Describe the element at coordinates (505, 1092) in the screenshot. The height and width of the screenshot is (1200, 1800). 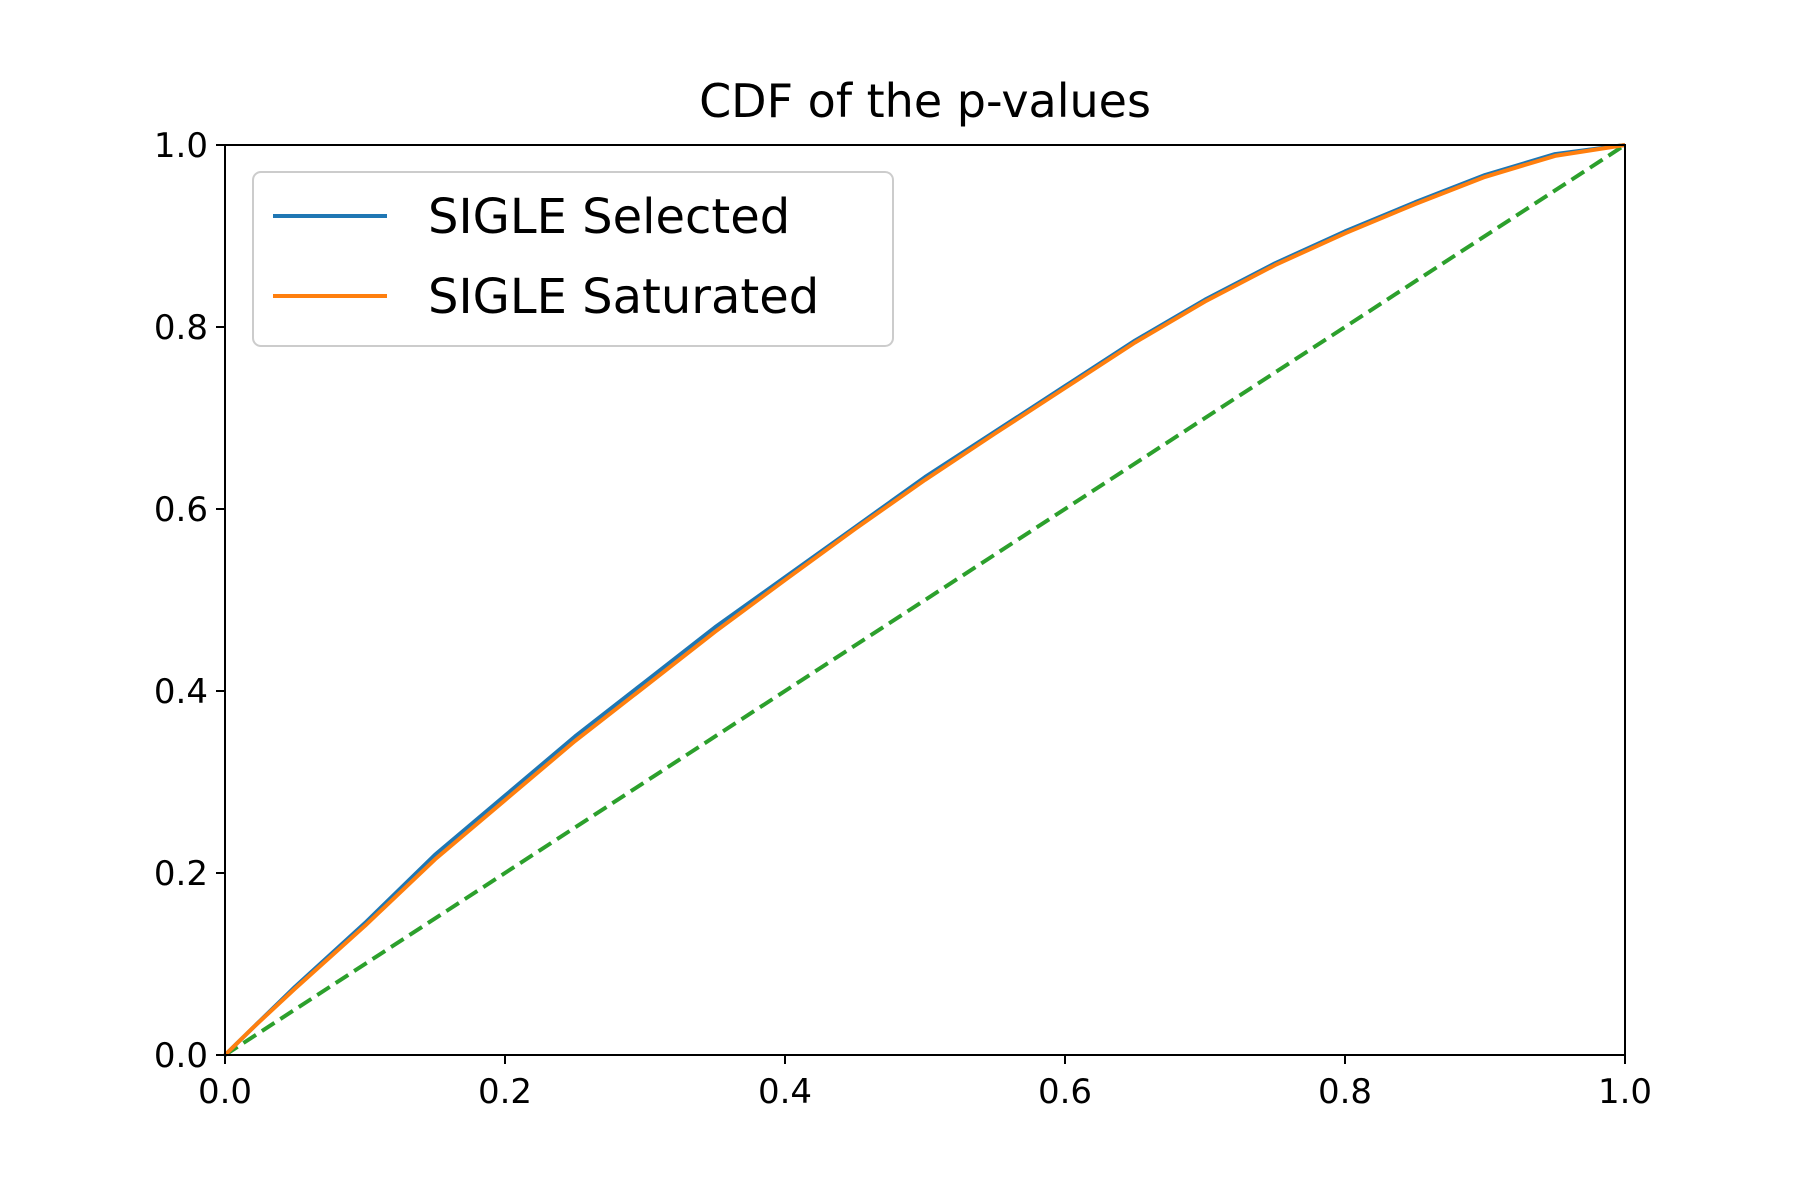
I see `x-tick-label: 0.2` at that location.